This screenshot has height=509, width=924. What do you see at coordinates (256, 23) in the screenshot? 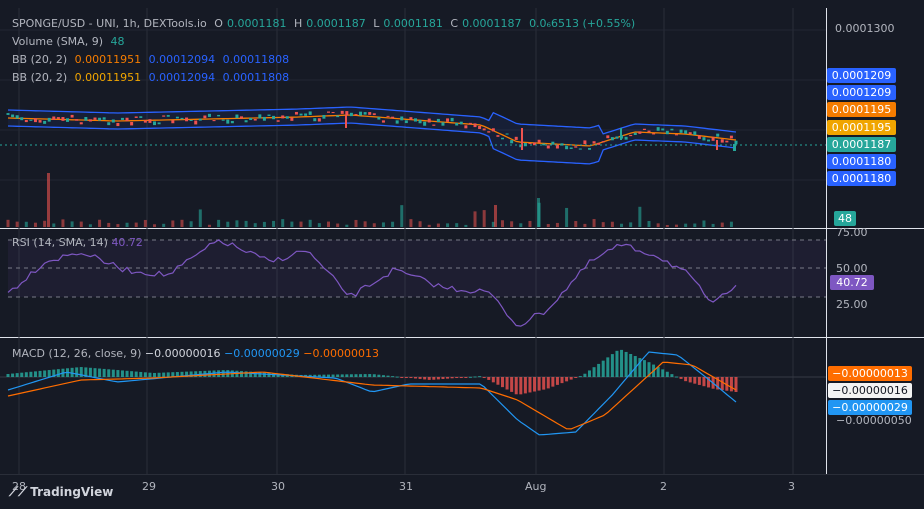
I see `open-value: 0.0001181` at bounding box center [256, 23].